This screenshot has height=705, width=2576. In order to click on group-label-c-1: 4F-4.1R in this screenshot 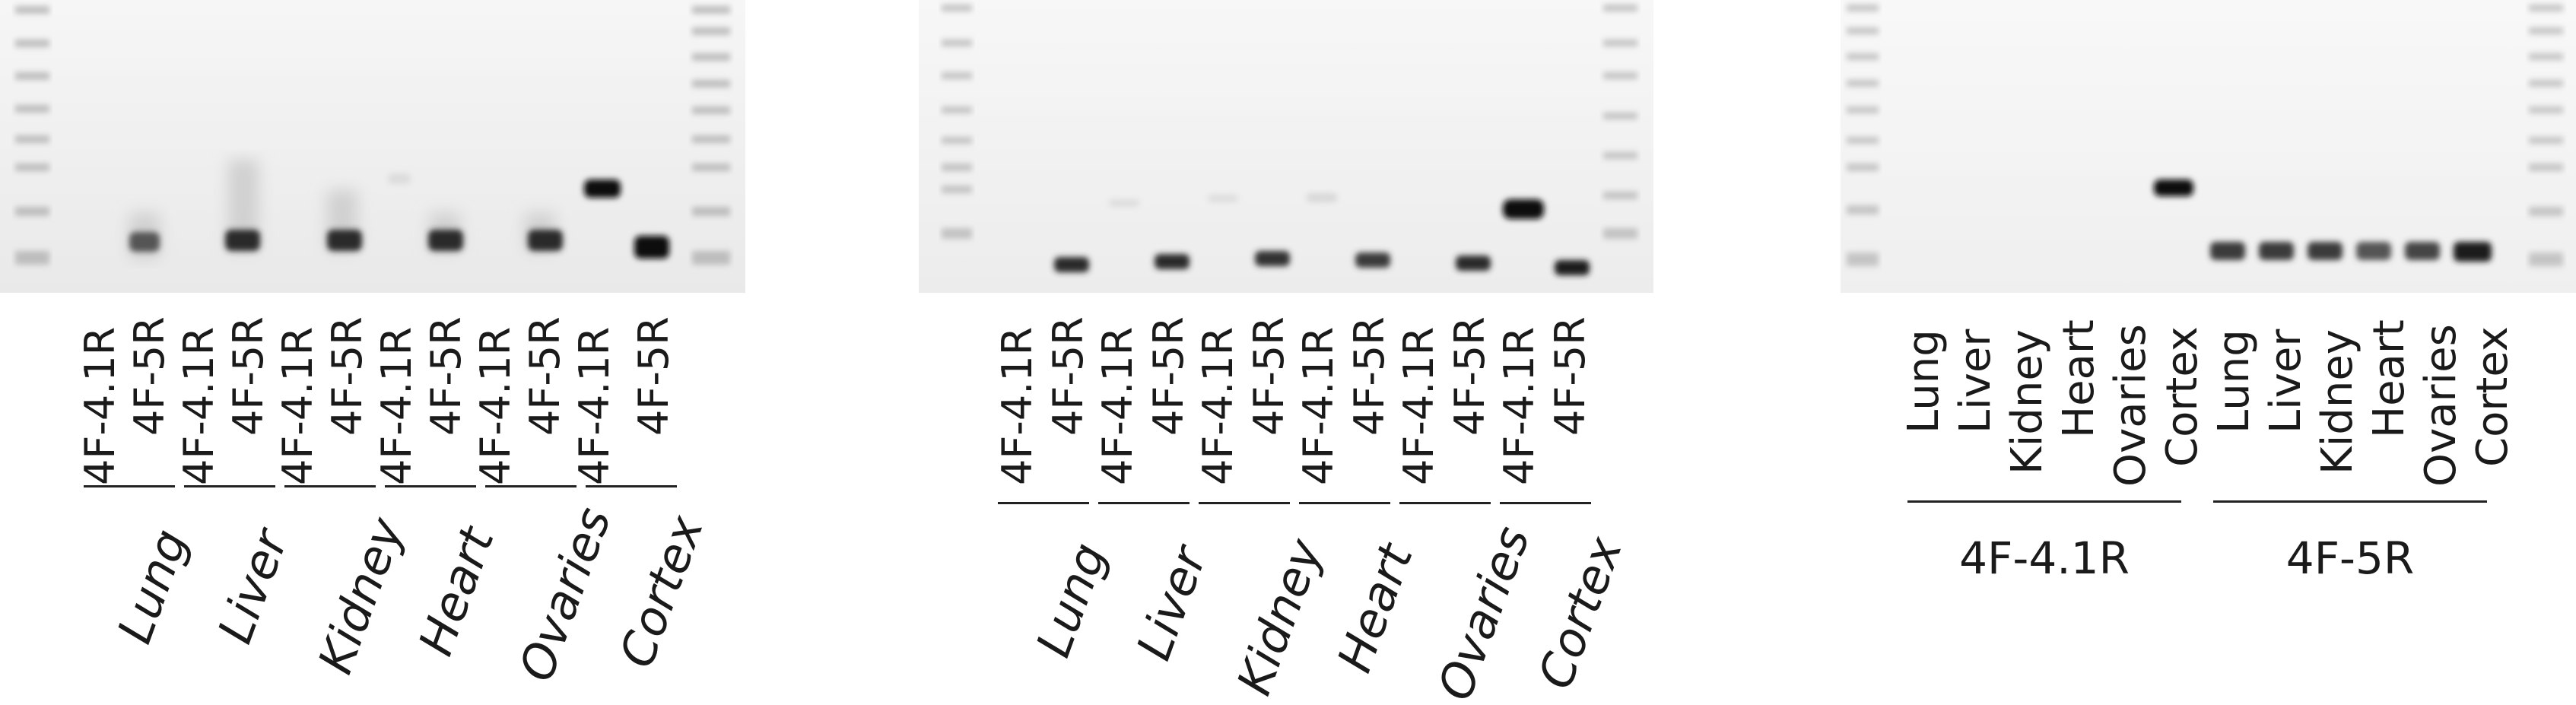, I will do `click(2044, 558)`.